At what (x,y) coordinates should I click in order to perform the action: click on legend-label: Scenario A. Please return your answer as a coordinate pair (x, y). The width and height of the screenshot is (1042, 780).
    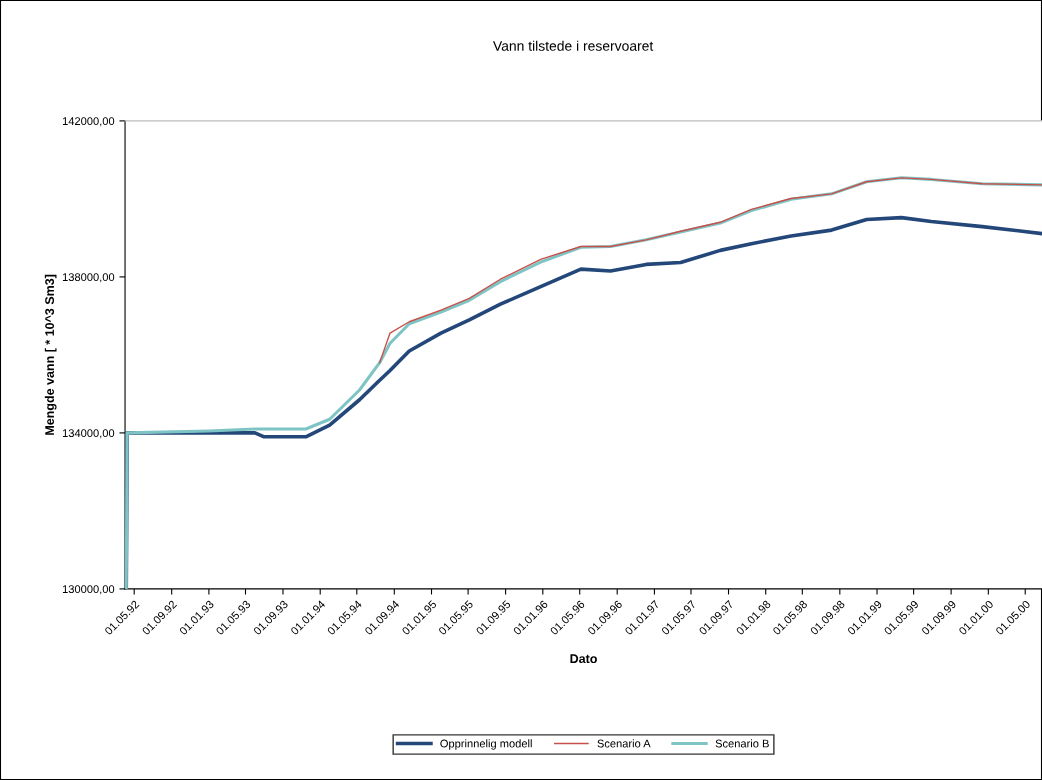
    Looking at the image, I should click on (624, 743).